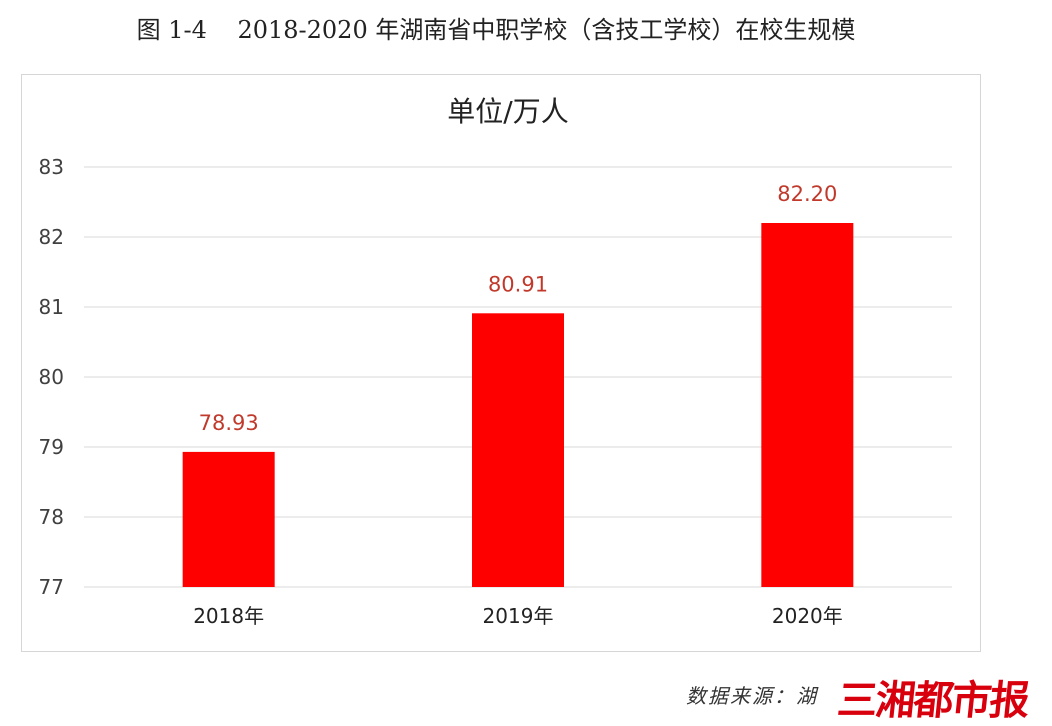  What do you see at coordinates (51, 307) in the screenshot?
I see `y-tick-label: 81` at bounding box center [51, 307].